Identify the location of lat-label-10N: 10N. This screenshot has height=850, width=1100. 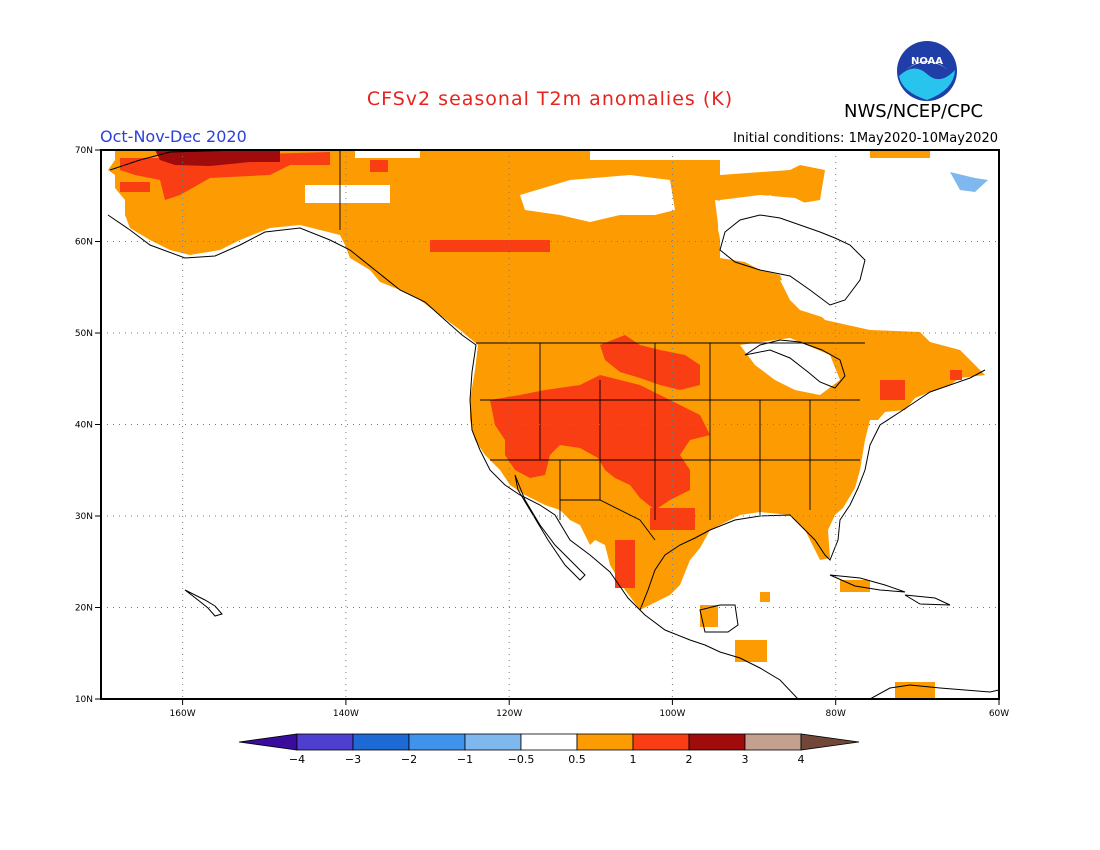
(84, 700).